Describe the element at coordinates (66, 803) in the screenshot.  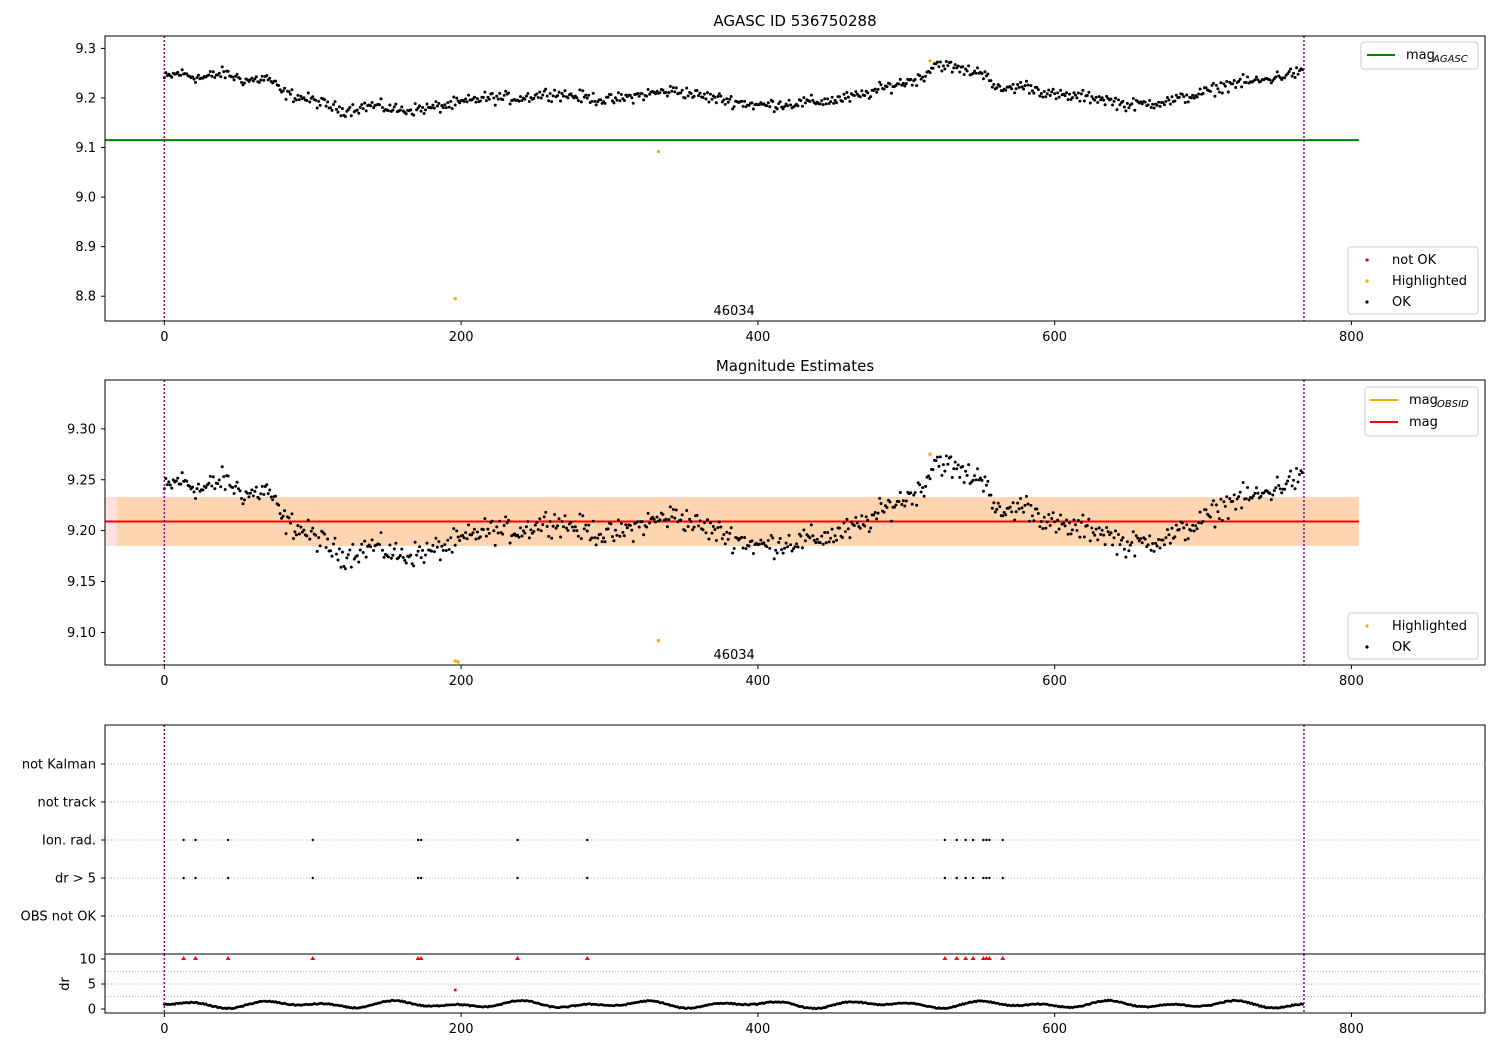
I see `flag-row-label: not track` at that location.